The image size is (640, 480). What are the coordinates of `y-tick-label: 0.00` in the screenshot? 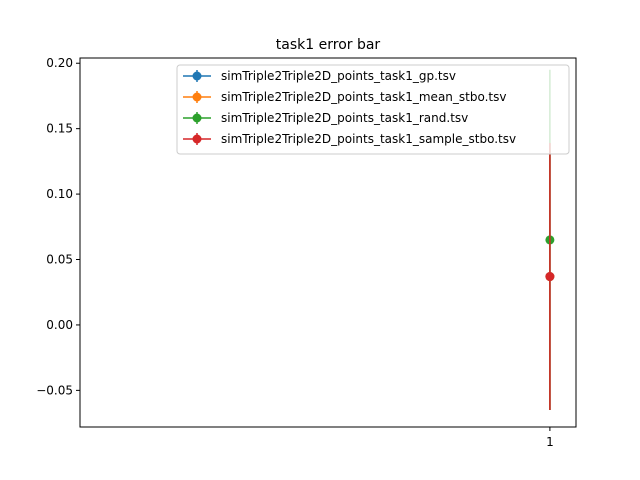 It's located at (59, 325).